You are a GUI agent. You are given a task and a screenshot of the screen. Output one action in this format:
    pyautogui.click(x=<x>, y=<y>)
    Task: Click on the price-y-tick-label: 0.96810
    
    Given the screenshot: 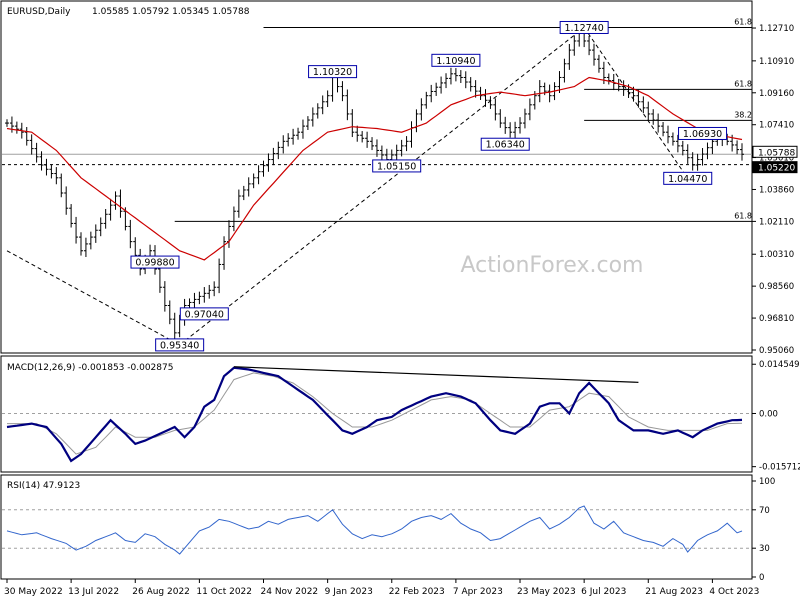 What is the action you would take?
    pyautogui.click(x=776, y=319)
    